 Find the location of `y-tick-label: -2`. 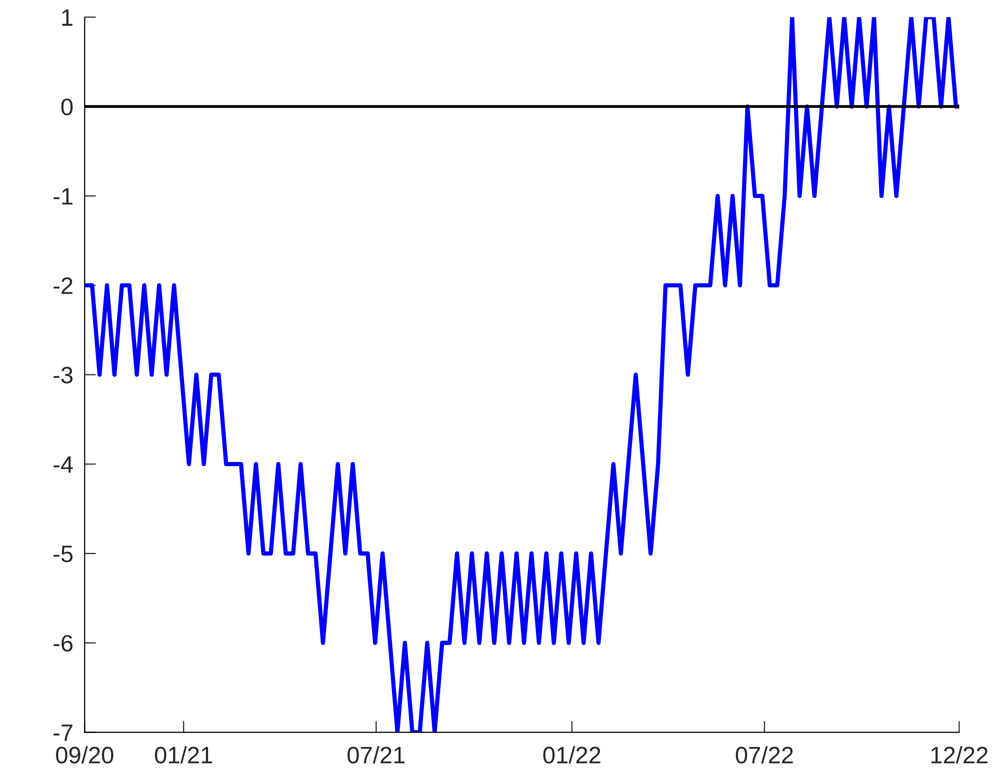

y-tick-label: -2 is located at coordinates (63, 285).